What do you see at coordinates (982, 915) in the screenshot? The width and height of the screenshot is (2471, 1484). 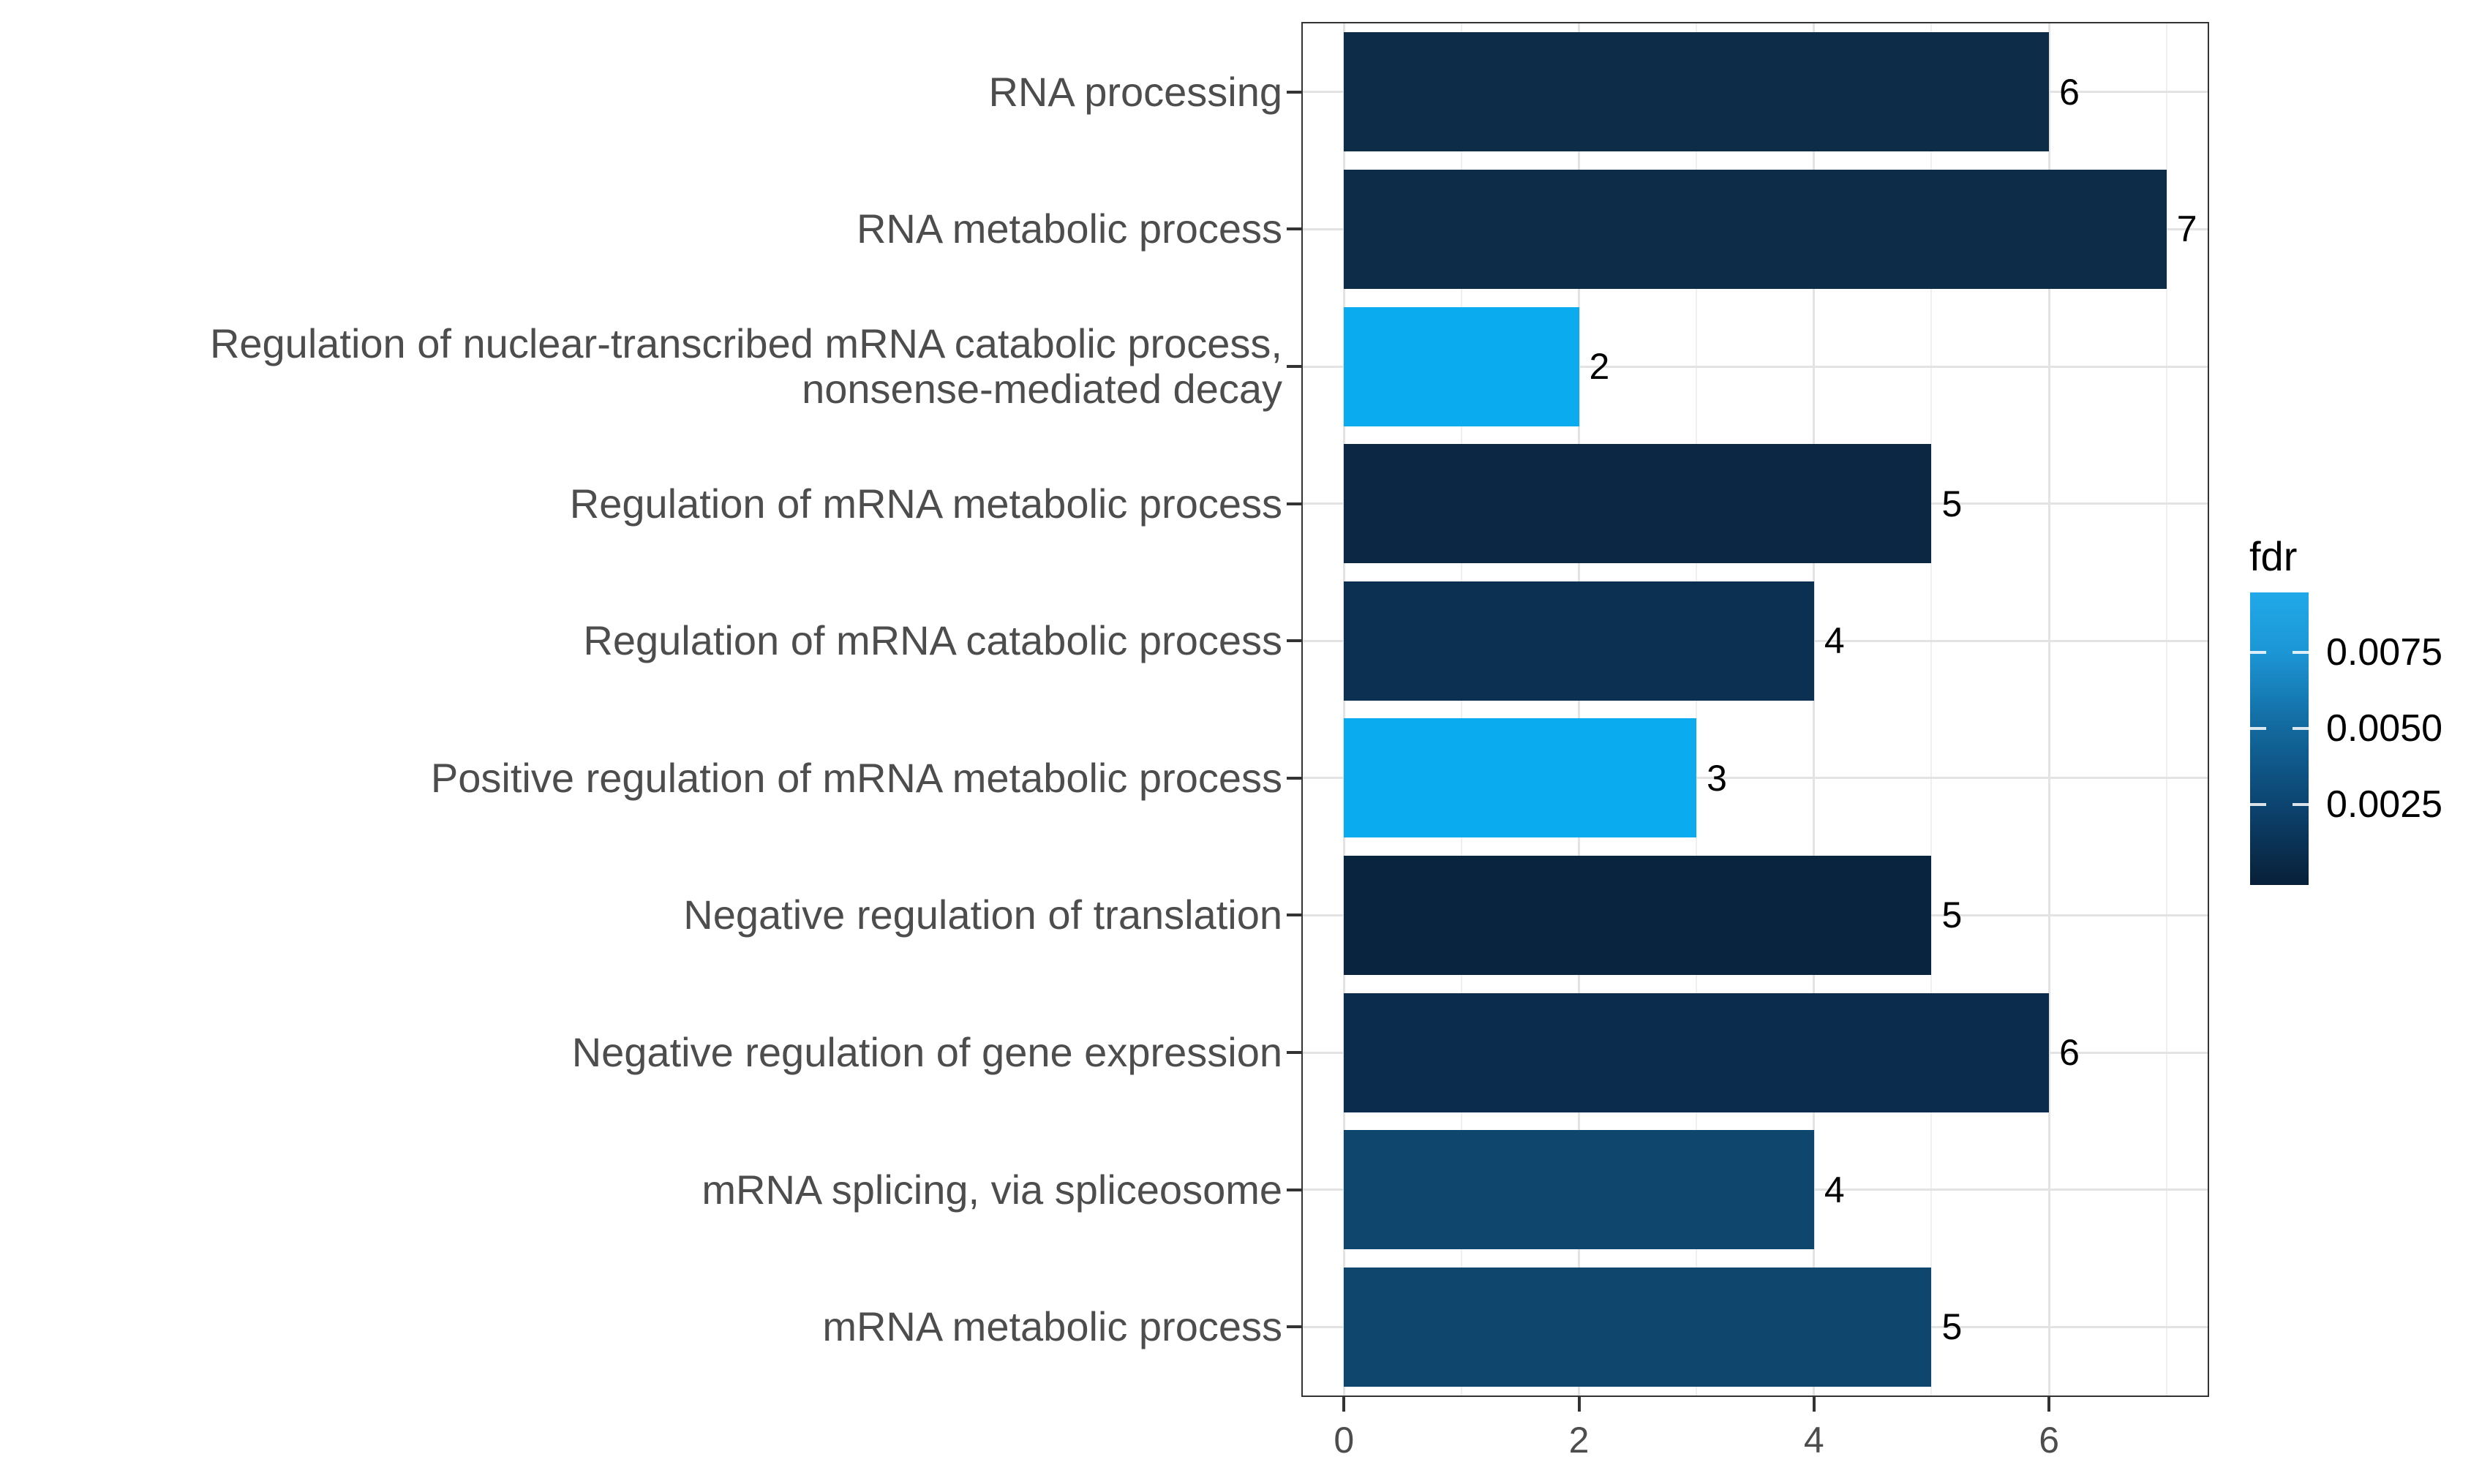 I see `y-axis-label: Negative regulation of translation` at bounding box center [982, 915].